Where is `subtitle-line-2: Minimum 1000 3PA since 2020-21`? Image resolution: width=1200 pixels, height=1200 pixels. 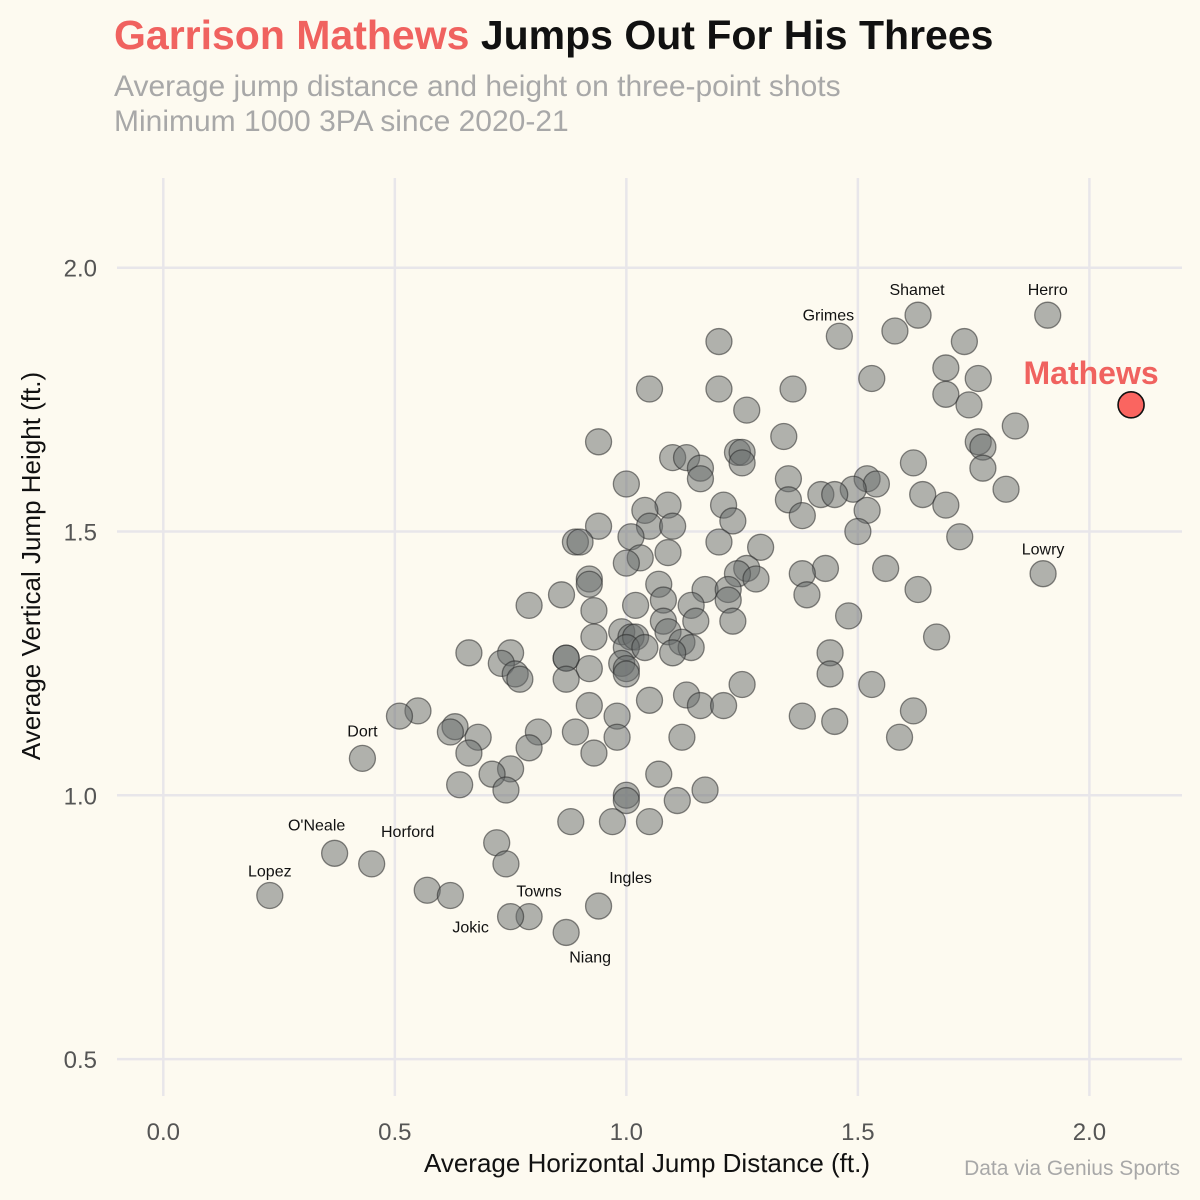
subtitle-line-2: Minimum 1000 3PA since 2020-21 is located at coordinates (341, 121).